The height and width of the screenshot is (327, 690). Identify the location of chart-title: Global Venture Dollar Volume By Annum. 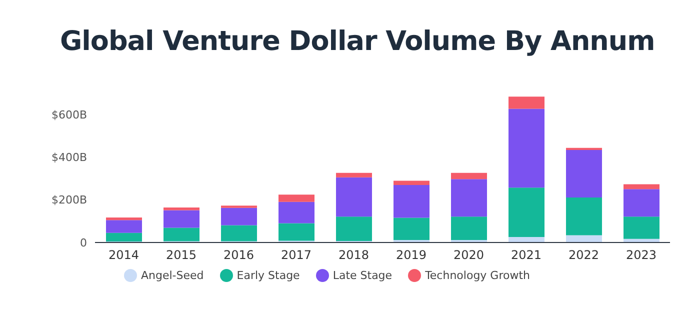
(357, 41).